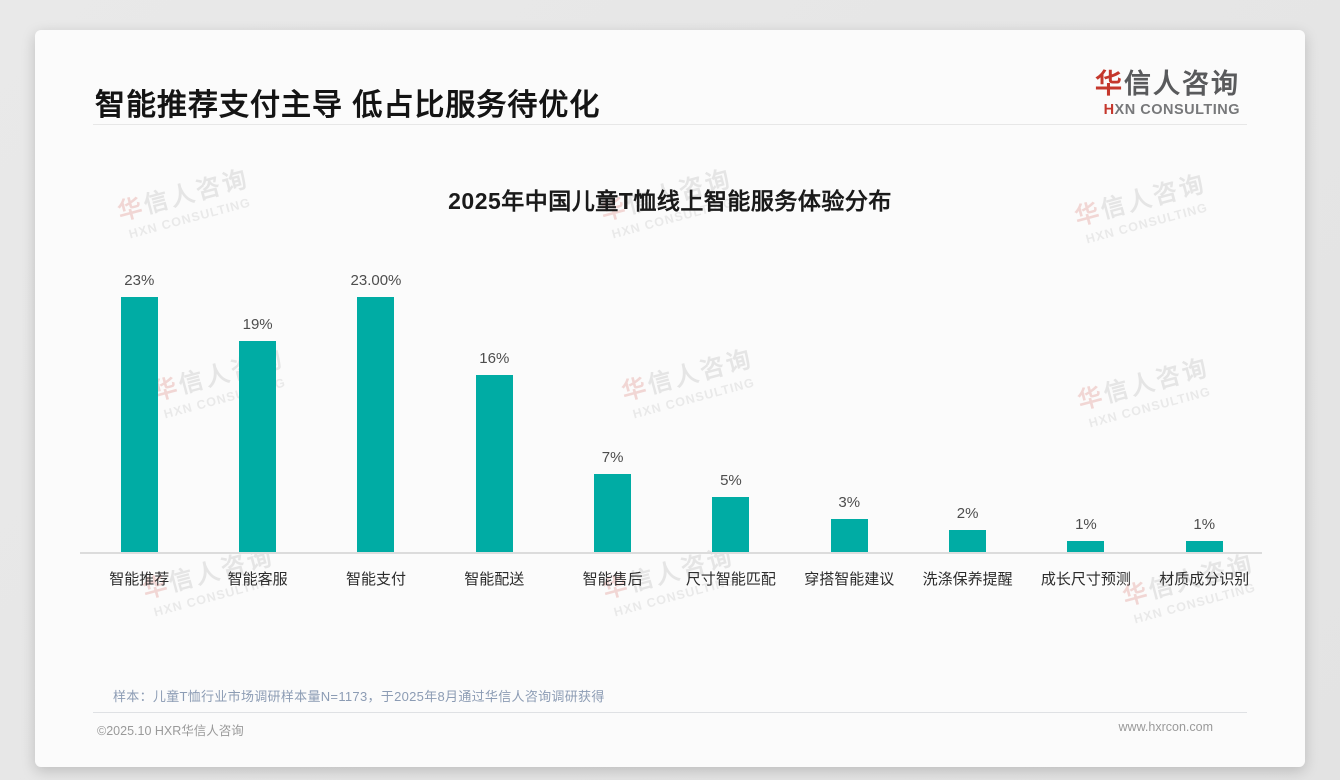 This screenshot has height=780, width=1340. Describe the element at coordinates (670, 201) in the screenshot. I see `chart-title: 2025年中国儿童T恤线上智能服务体验分布` at that location.